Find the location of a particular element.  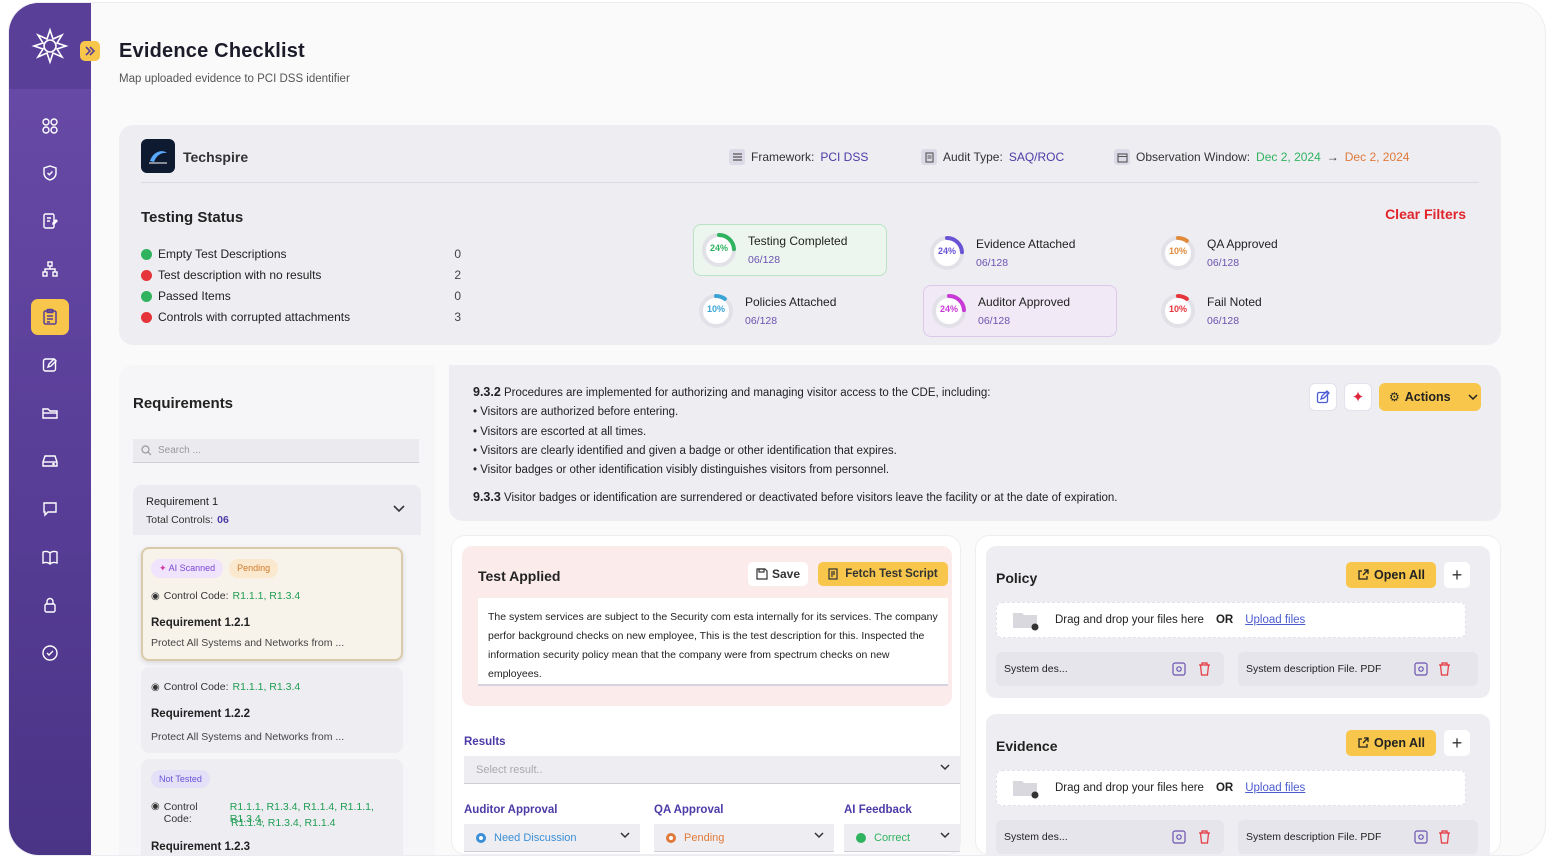

sparkle-icon: ✦ is located at coordinates (1358, 397).